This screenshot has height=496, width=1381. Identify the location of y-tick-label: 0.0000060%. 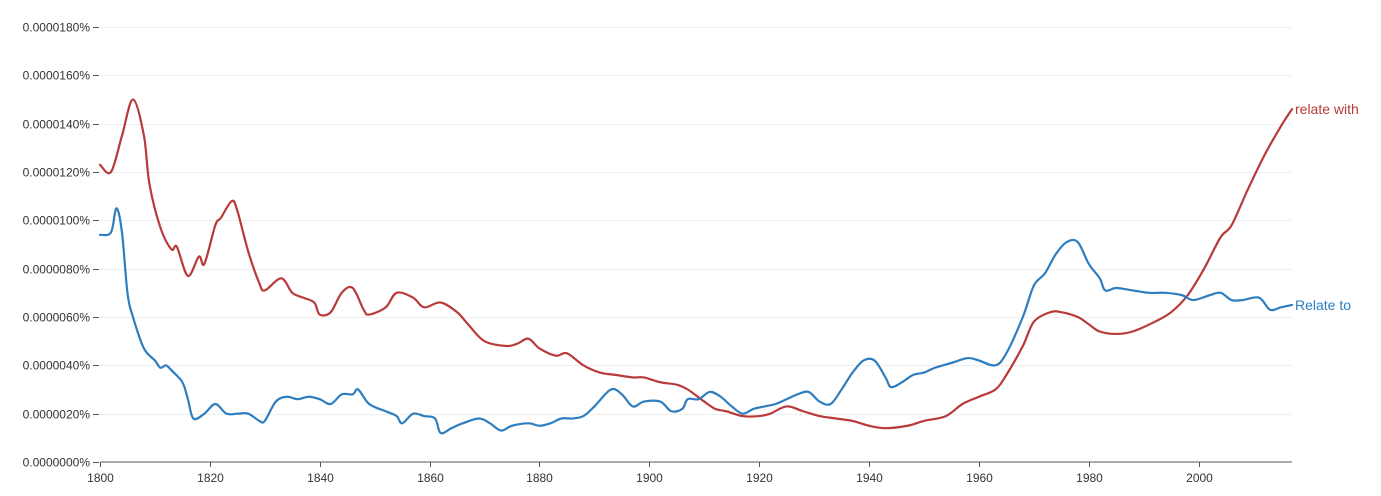
(57, 318).